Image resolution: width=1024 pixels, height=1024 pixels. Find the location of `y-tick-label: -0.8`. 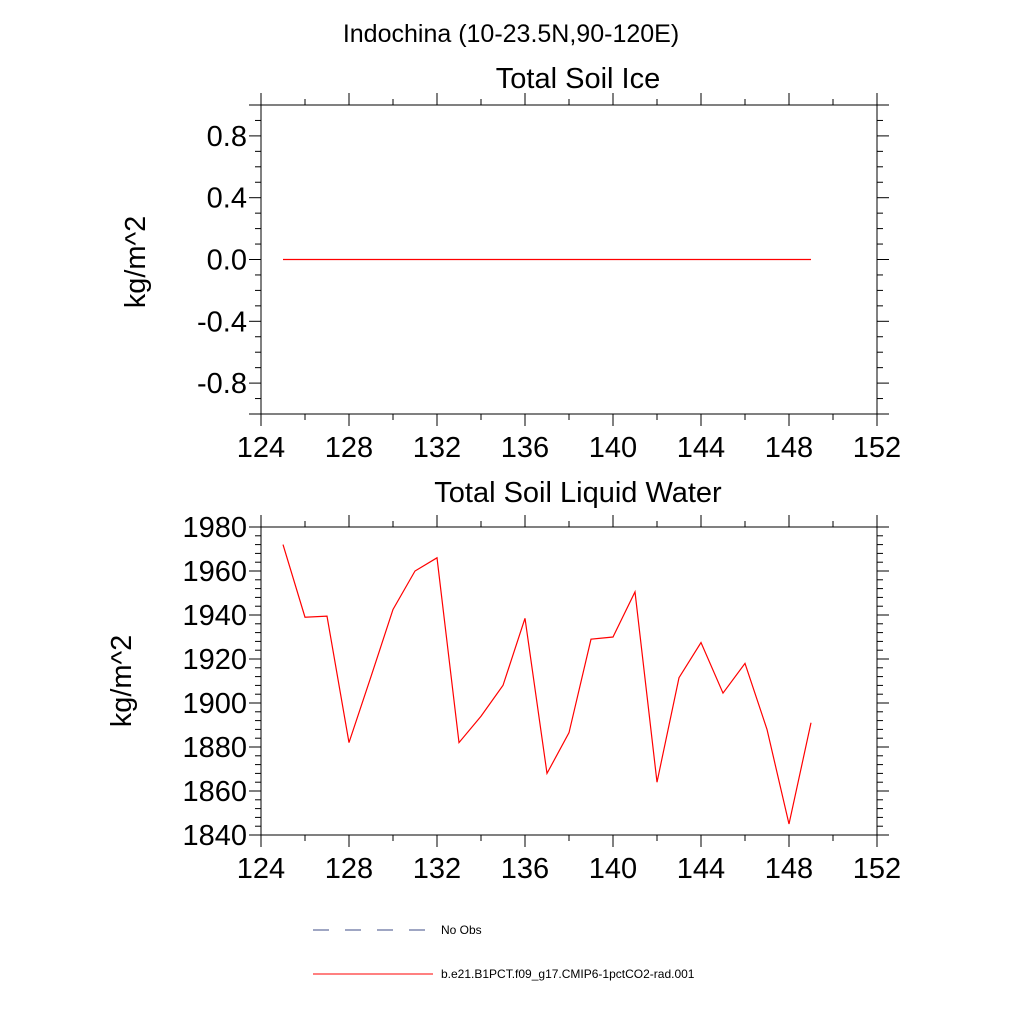

y-tick-label: -0.8 is located at coordinates (222, 384).